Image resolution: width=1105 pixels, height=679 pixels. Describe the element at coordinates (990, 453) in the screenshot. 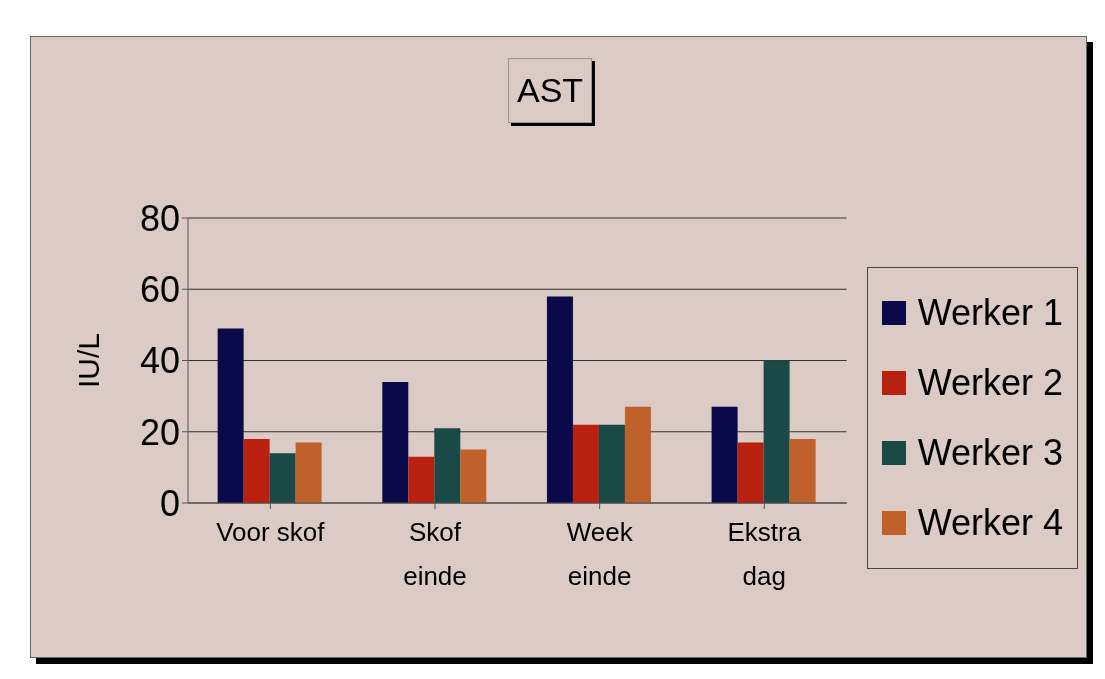

I see `legend-label: Werker 3` at that location.